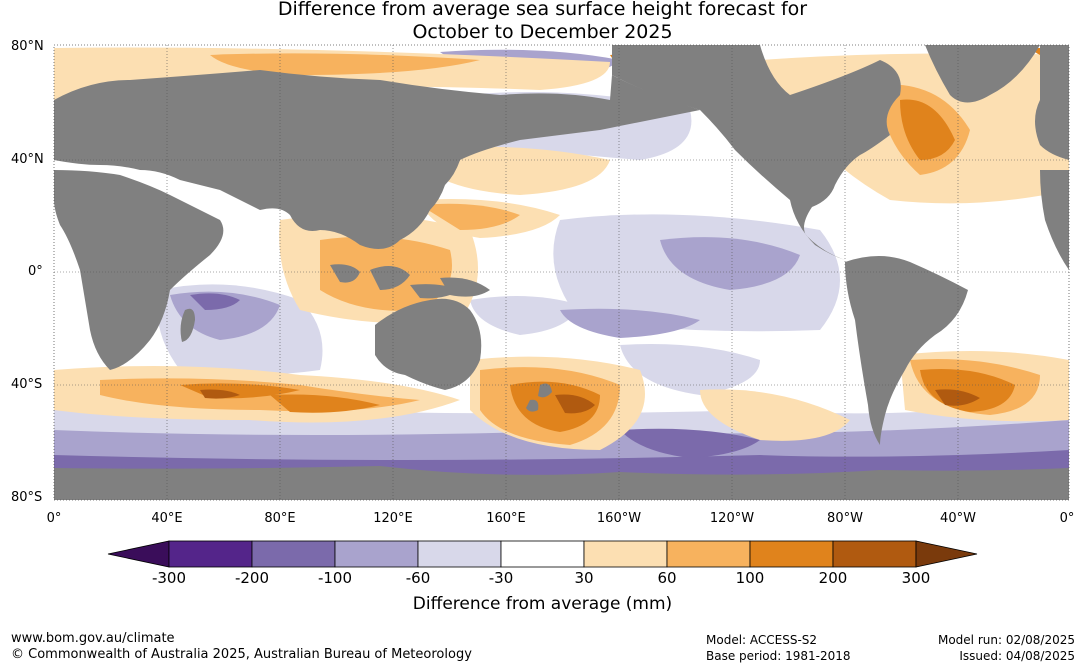  Describe the element at coordinates (916, 578) in the screenshot. I see `colorbar-tick-label: 300` at that location.